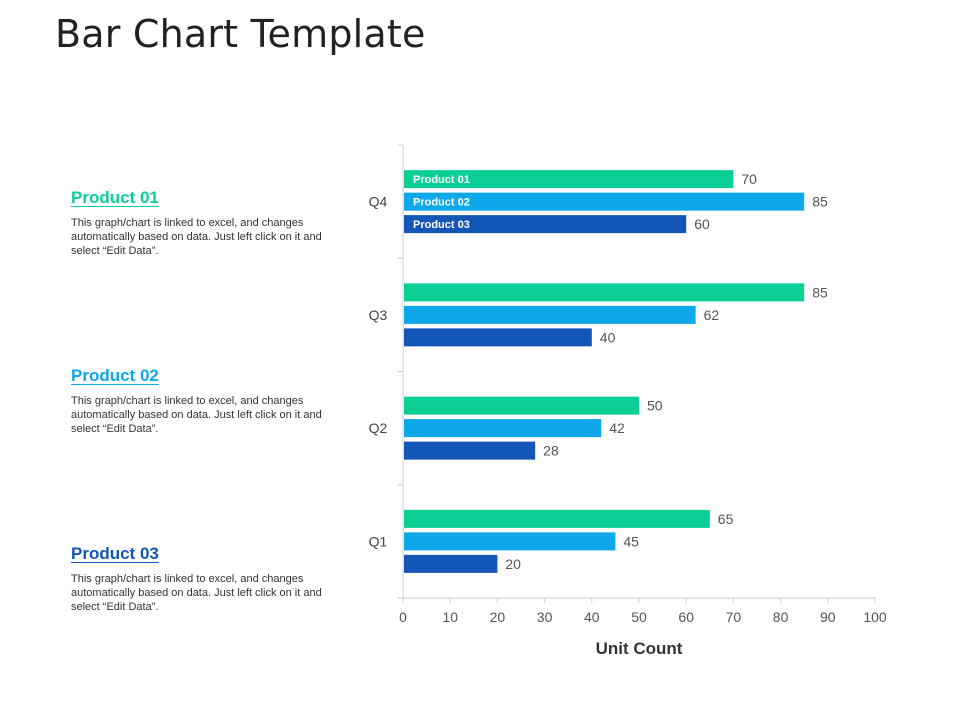 Image resolution: width=960 pixels, height=720 pixels. Describe the element at coordinates (551, 451) in the screenshot. I see `bar-value-label: 28` at that location.